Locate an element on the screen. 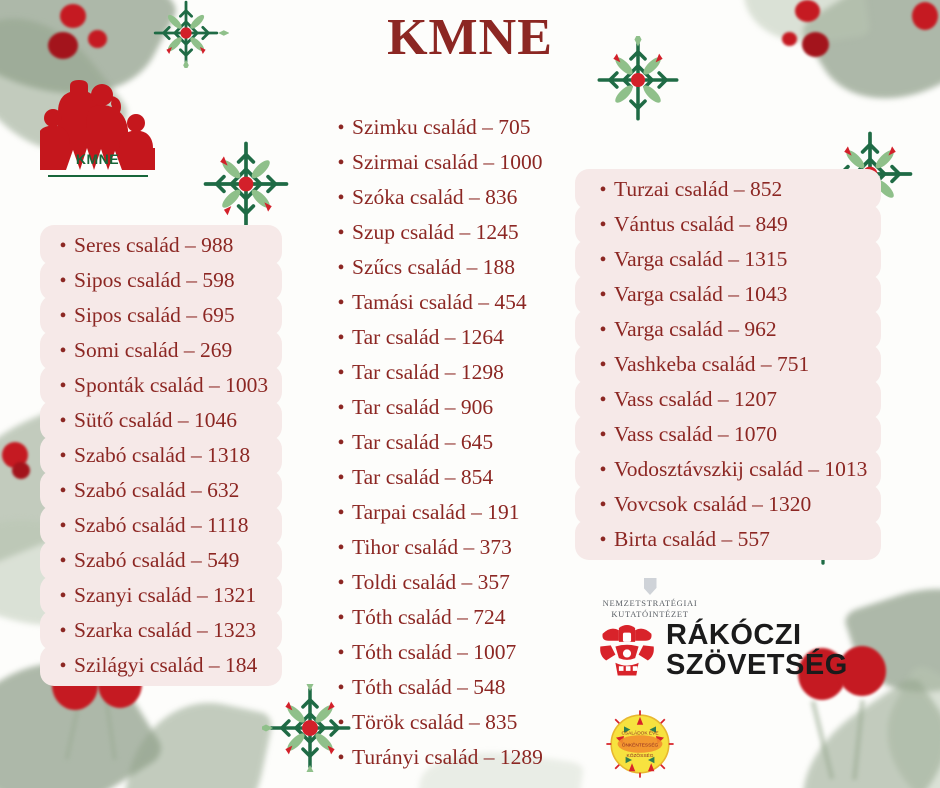 This screenshot has width=940, height=788. list-item: • Szabó család – 549 is located at coordinates (161, 560).